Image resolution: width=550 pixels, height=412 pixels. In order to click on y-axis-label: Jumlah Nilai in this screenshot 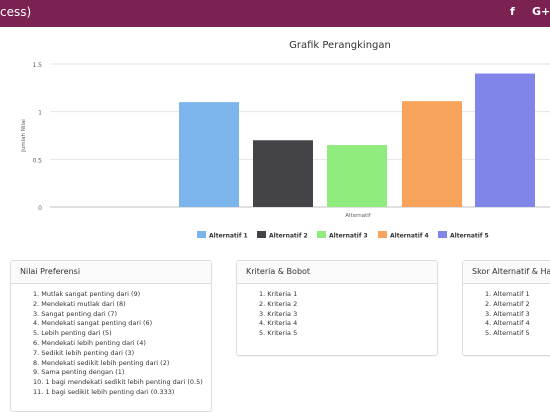, I will do `click(24, 136)`.